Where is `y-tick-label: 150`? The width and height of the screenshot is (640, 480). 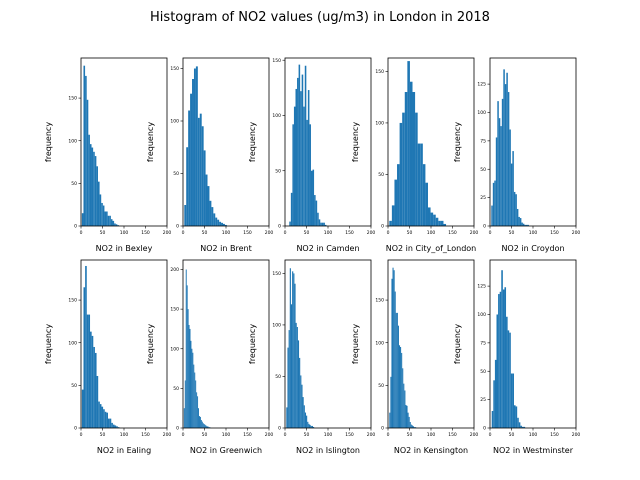
y-tick-label: 150 is located at coordinates (379, 301).